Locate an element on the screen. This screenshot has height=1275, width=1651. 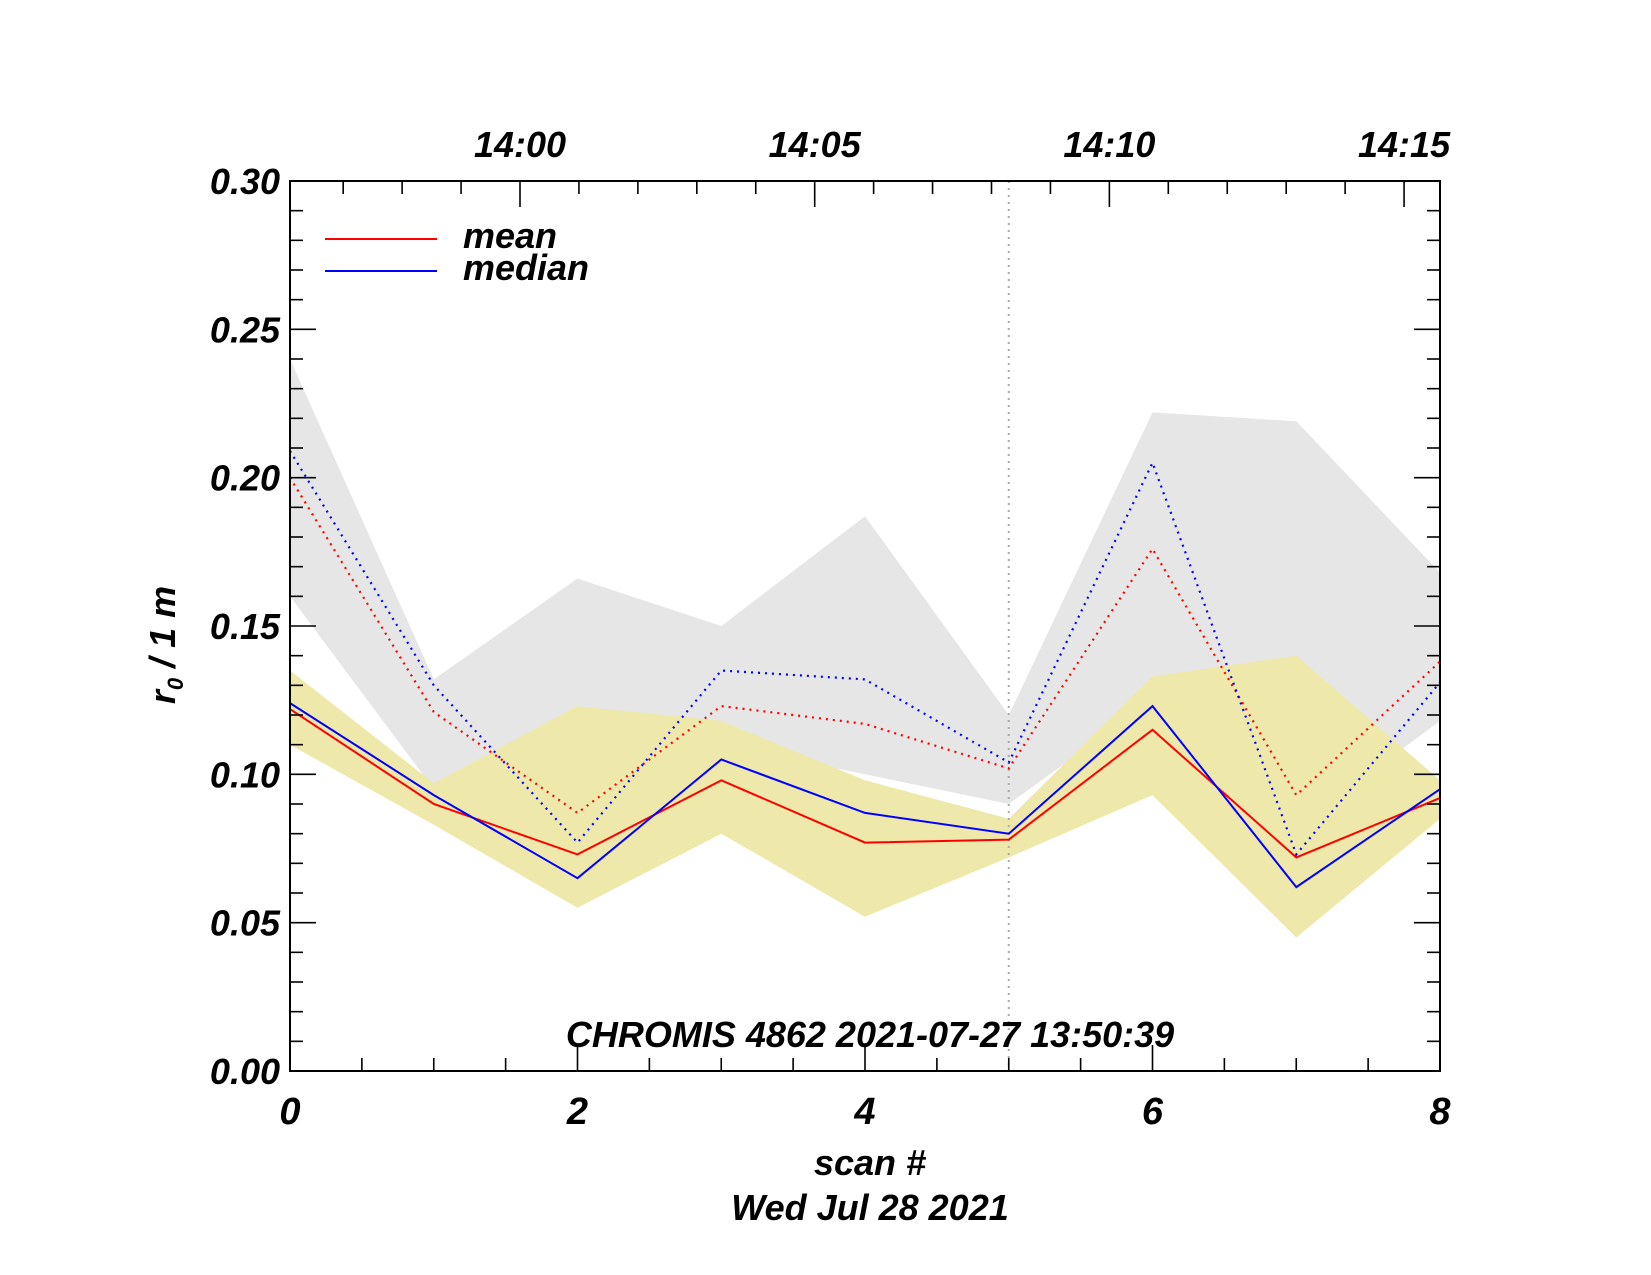
top-axis-time-label: 14:15 is located at coordinates (1404, 144).